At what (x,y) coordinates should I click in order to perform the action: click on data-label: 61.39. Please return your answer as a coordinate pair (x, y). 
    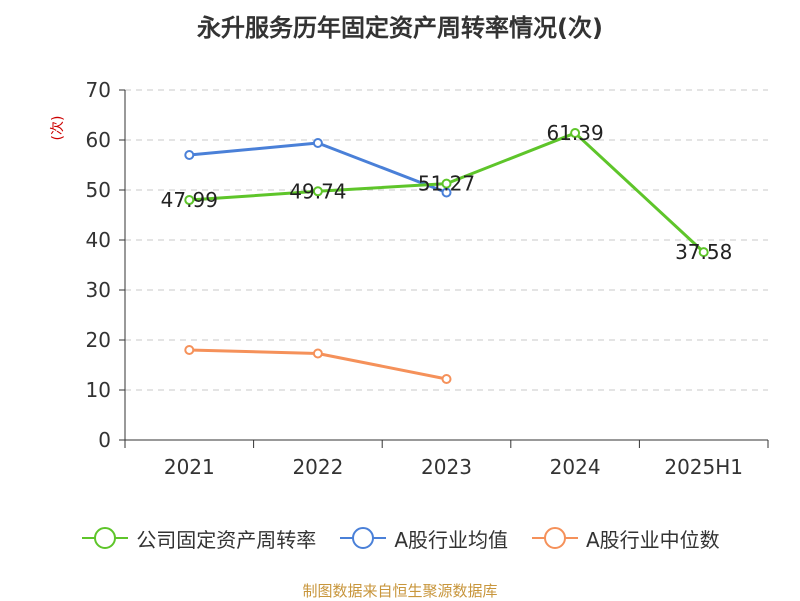
    Looking at the image, I should click on (574, 133).